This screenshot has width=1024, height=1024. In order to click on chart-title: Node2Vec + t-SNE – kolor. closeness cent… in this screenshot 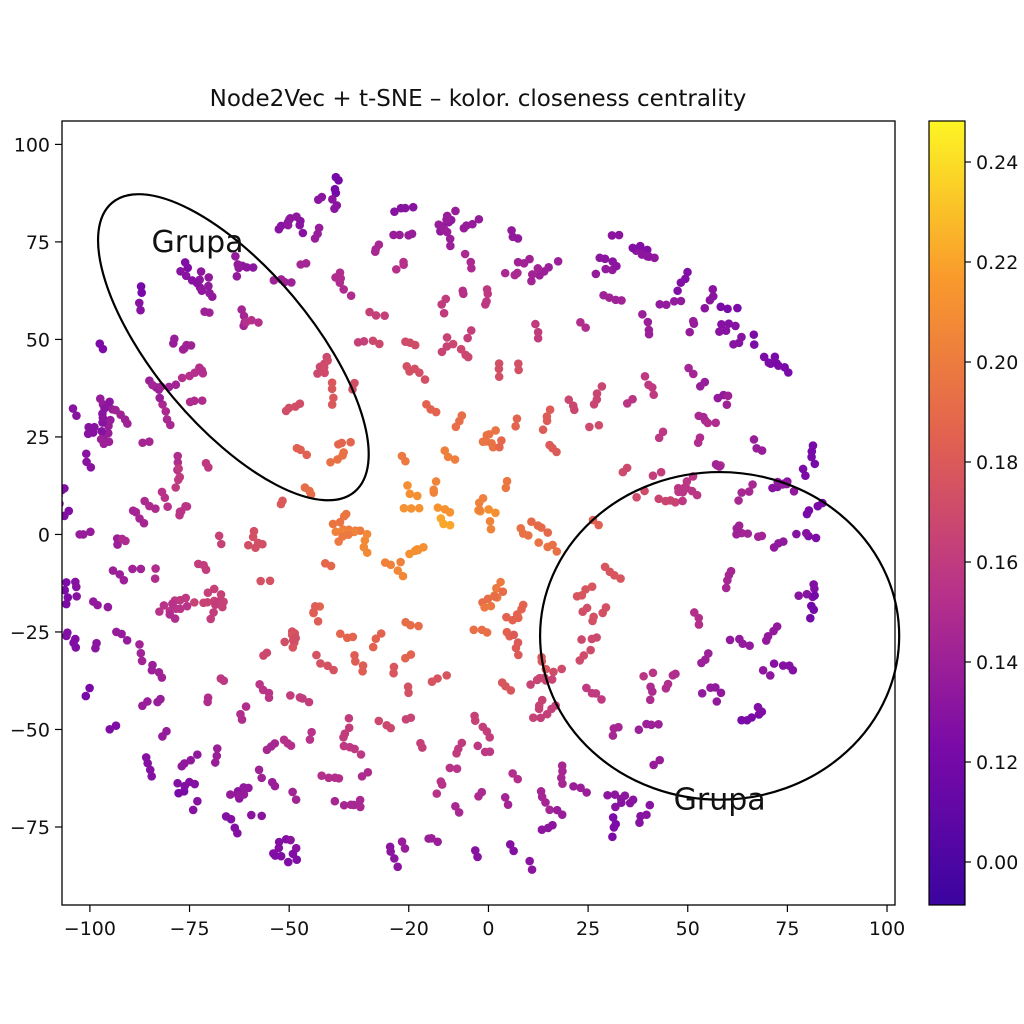, I will do `click(478, 99)`.